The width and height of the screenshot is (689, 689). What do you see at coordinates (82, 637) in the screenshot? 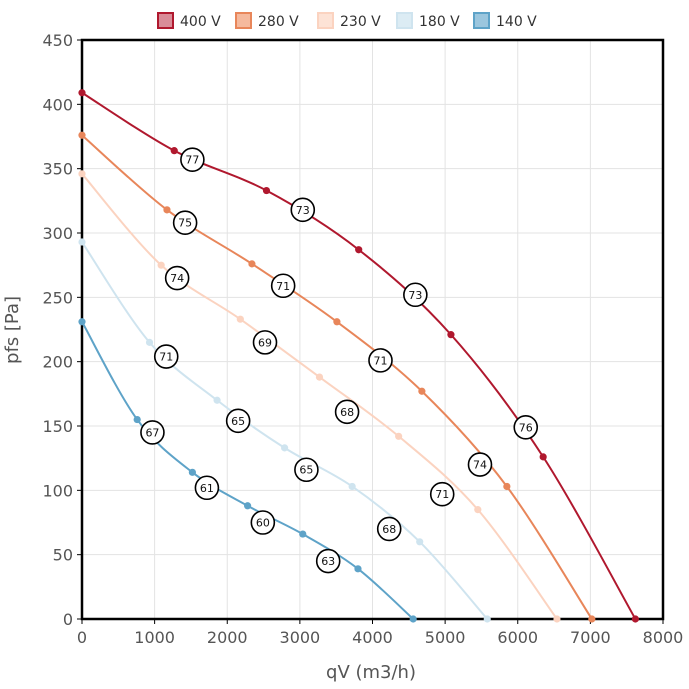
I see `x-tick-label: 0` at bounding box center [82, 637].